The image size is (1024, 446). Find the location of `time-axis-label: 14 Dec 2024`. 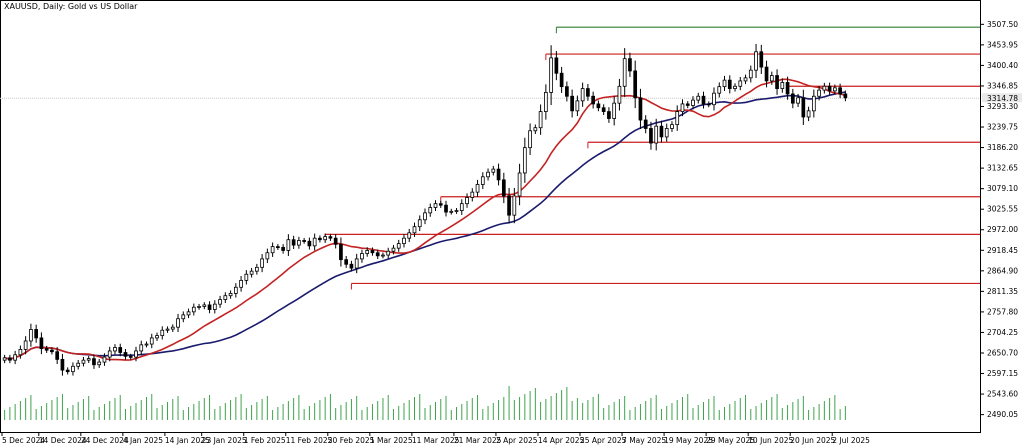

time-axis-label: 14 Dec 2024 is located at coordinates (63, 440).